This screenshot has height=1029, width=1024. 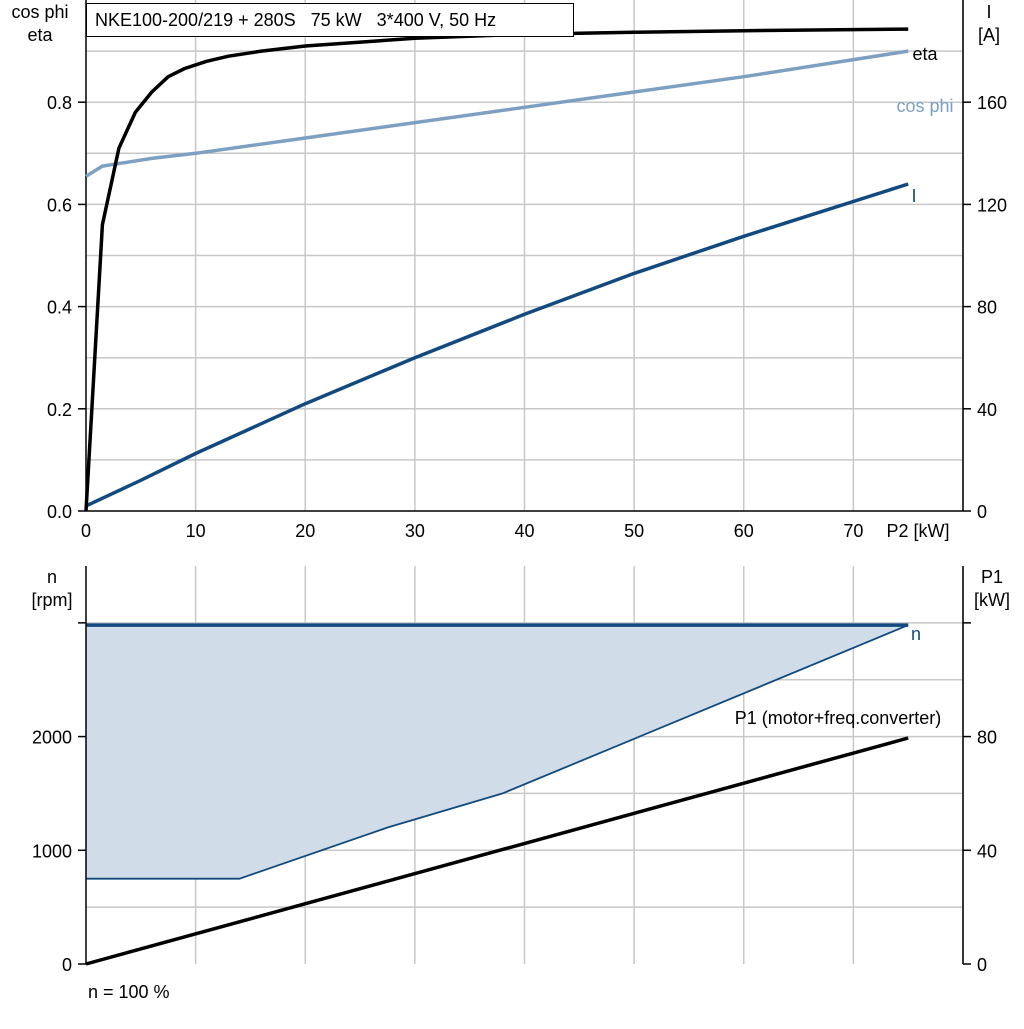 What do you see at coordinates (988, 12) in the screenshot?
I see `p1-right-axis-label-line1: I` at bounding box center [988, 12].